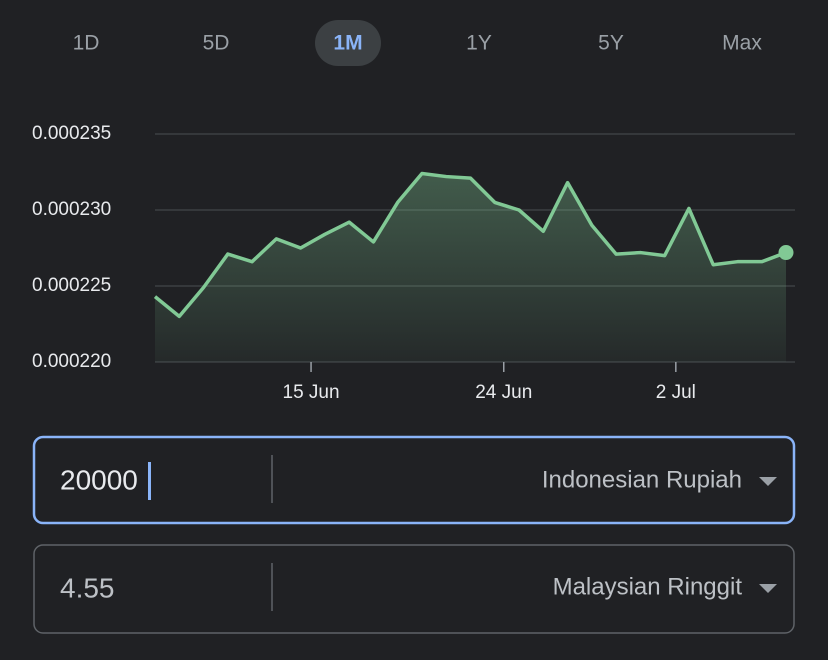 The width and height of the screenshot is (828, 660). Describe the element at coordinates (414, 480) in the screenshot. I see `from-field` at that location.